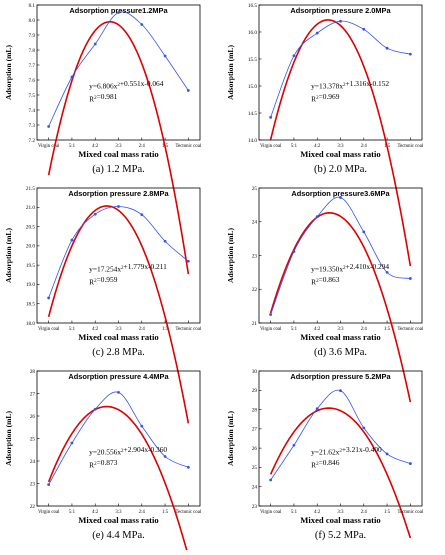  Describe the element at coordinates (32, 96) in the screenshot. I see `y-tick-label: 7.5` at that location.